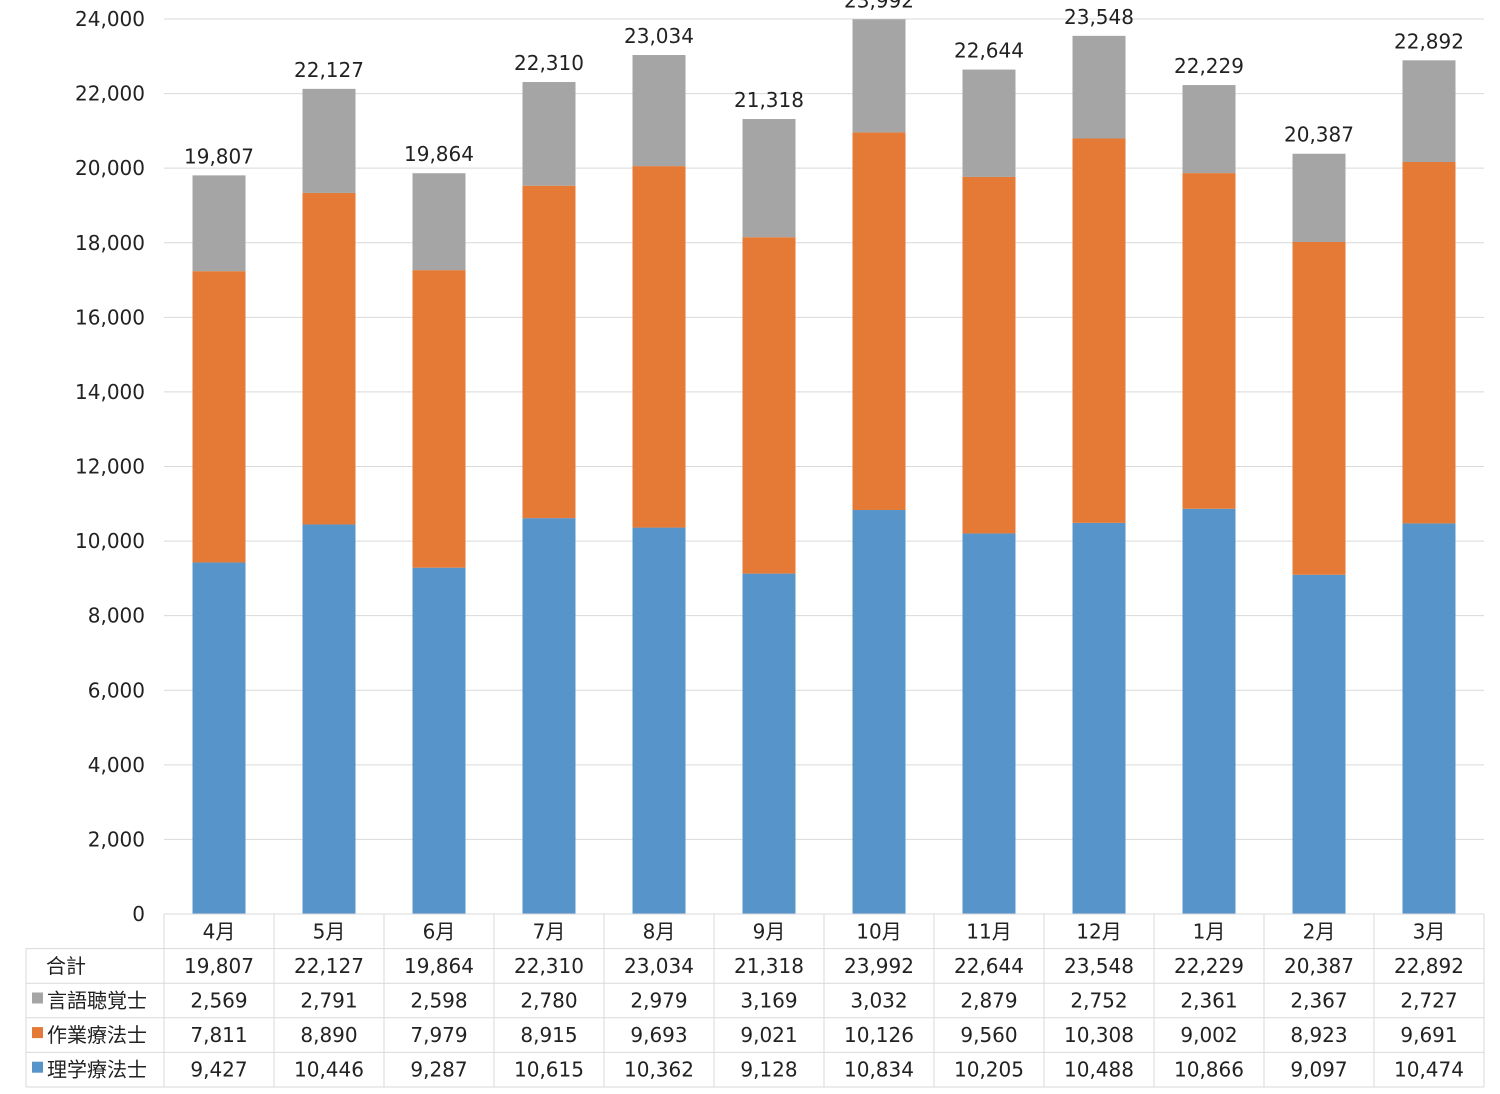 This screenshot has height=1094, width=1500. Describe the element at coordinates (659, 966) in the screenshot. I see `table-cell-value: 23,034` at that location.